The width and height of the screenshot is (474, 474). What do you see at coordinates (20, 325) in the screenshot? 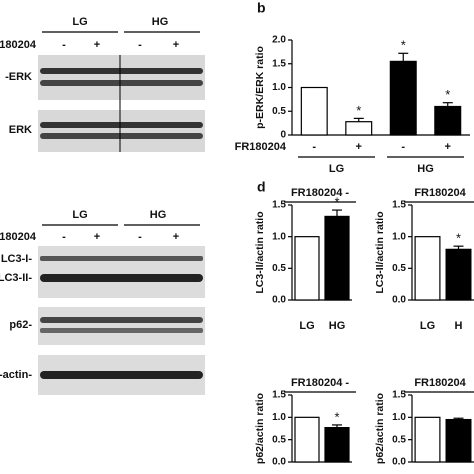
I see `row-label: p62-` at bounding box center [20, 325].